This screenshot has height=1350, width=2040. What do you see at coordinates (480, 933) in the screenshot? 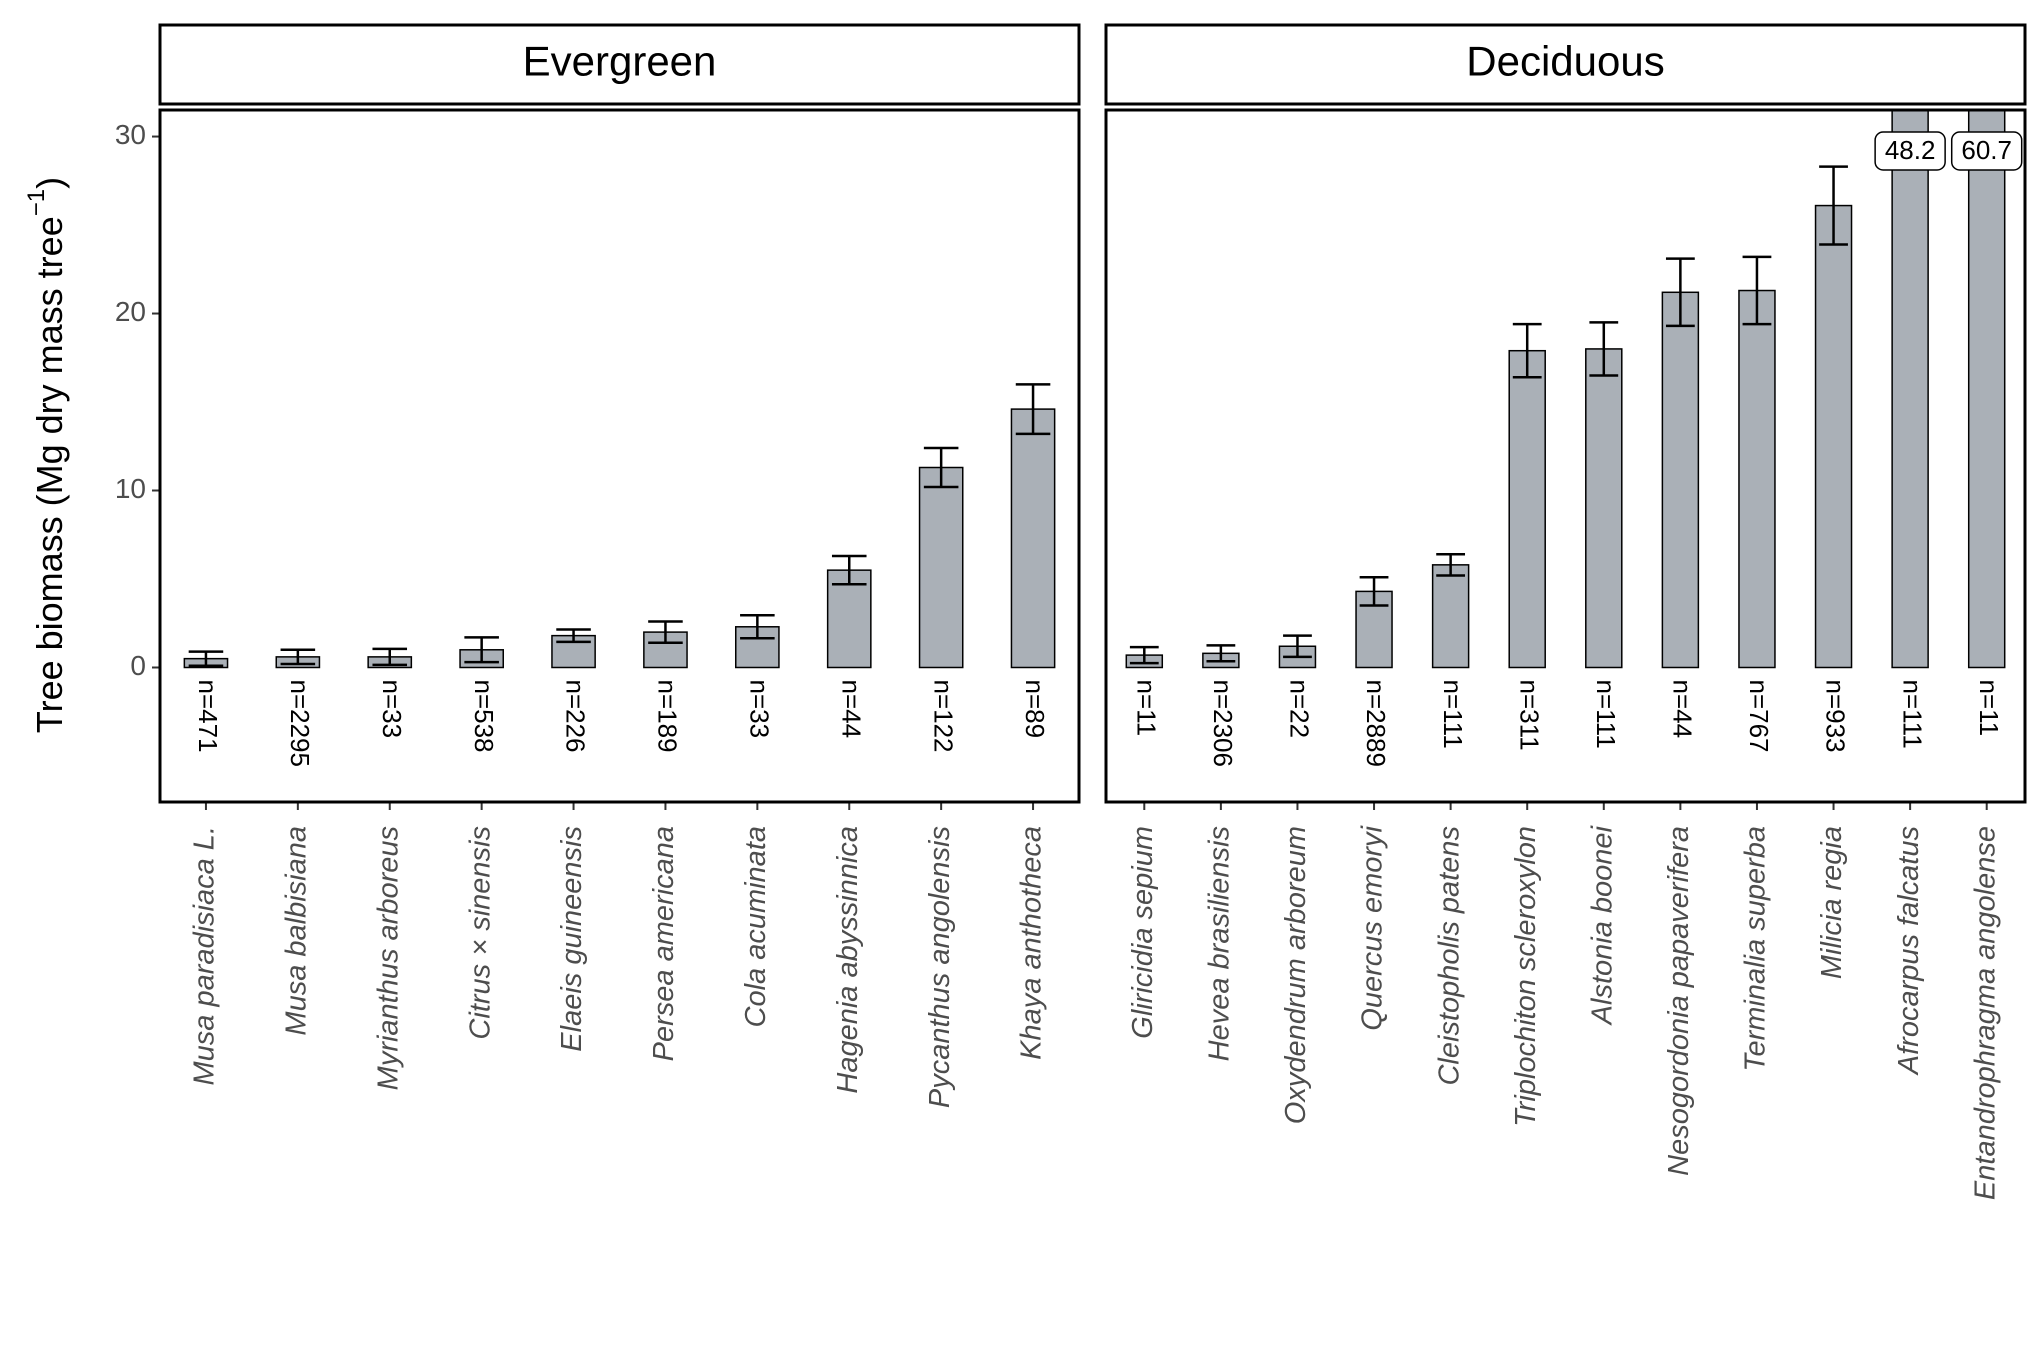
I see `x-tick-label: Citrus × sinensis` at bounding box center [480, 933].